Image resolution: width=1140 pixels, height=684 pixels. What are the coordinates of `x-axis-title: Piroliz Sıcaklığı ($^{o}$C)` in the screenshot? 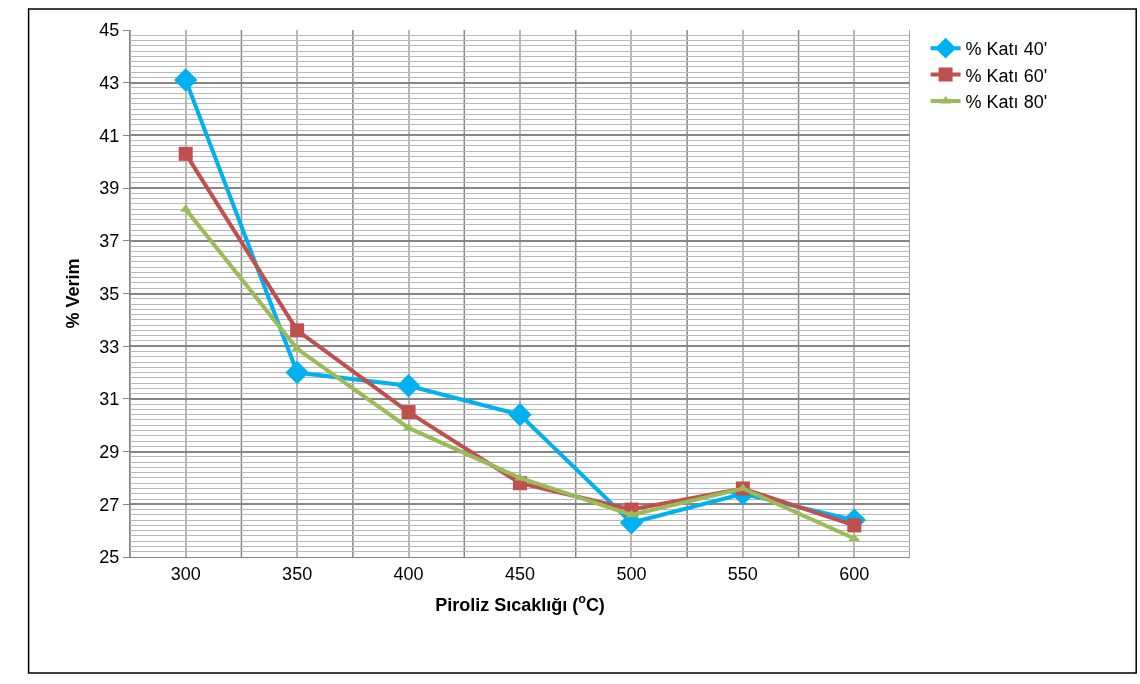 It's located at (520, 603).